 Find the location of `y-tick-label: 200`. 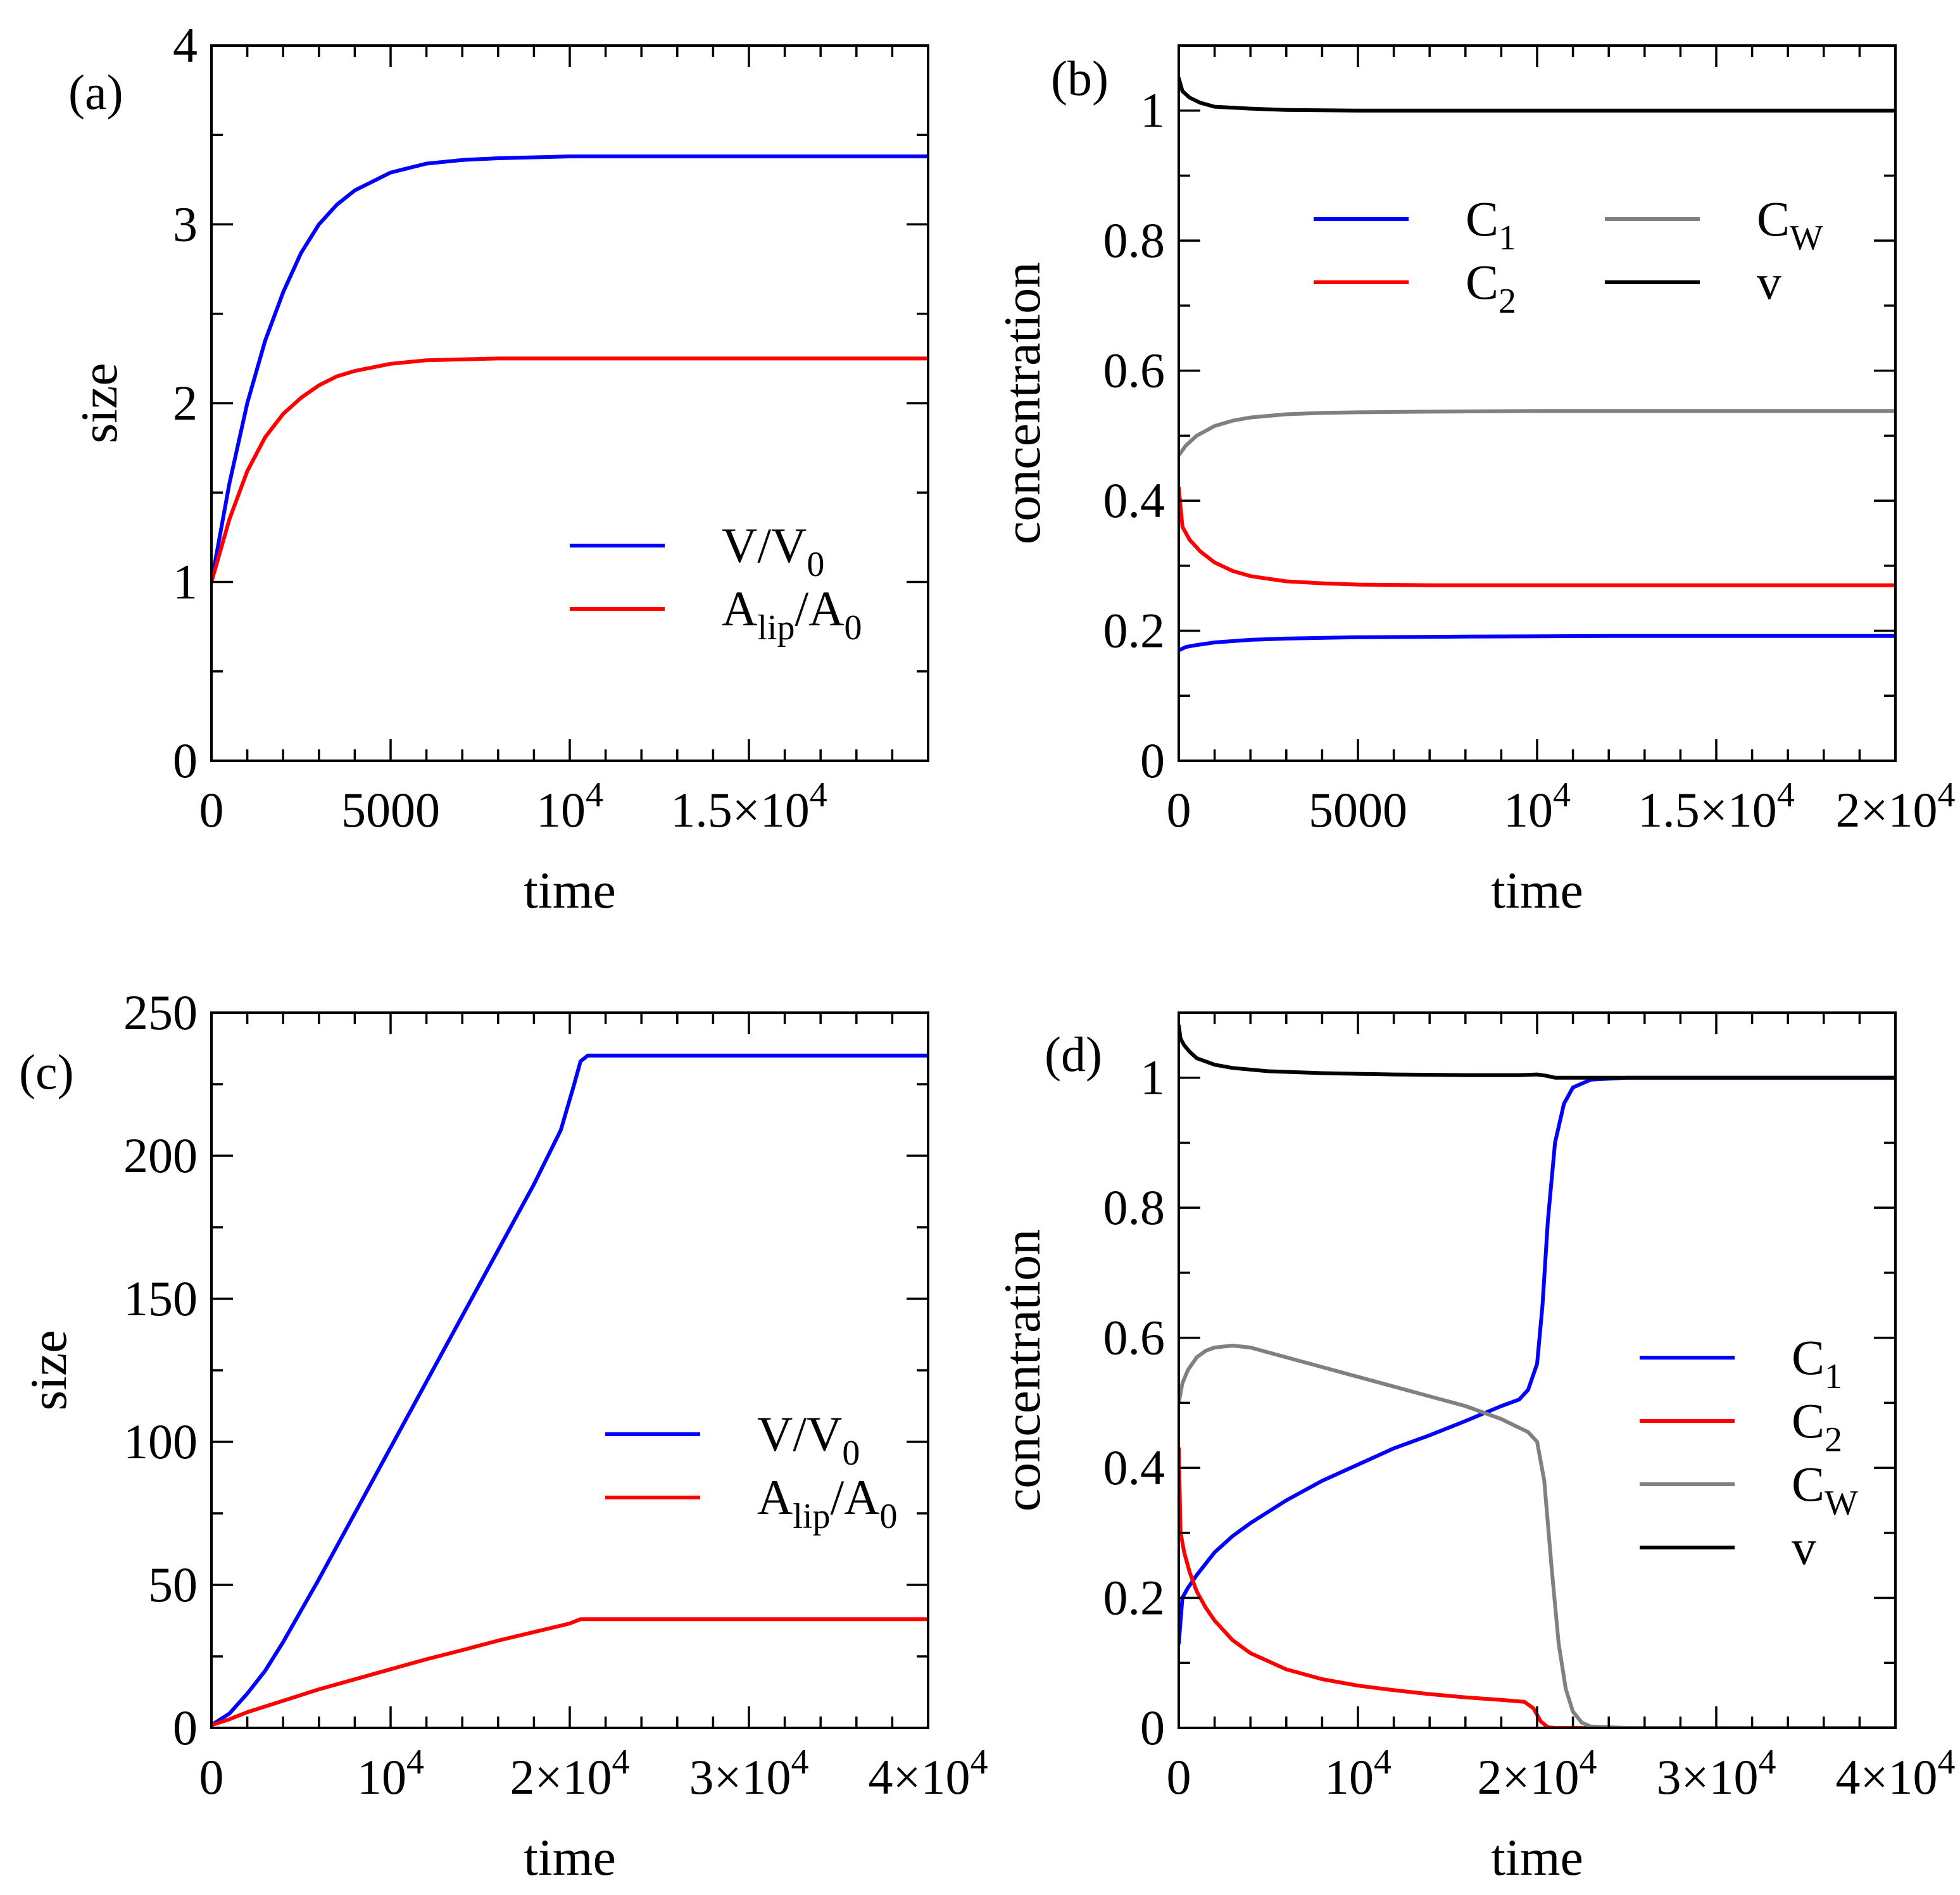

y-tick-label: 200 is located at coordinates (161, 1155).